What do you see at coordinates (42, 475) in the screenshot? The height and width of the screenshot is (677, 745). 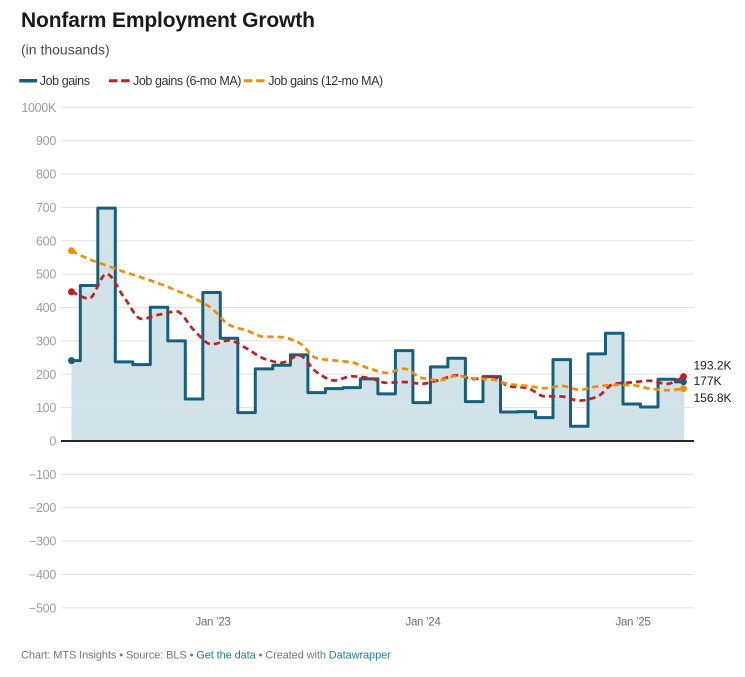 I see `svg-text: −100` at bounding box center [42, 475].